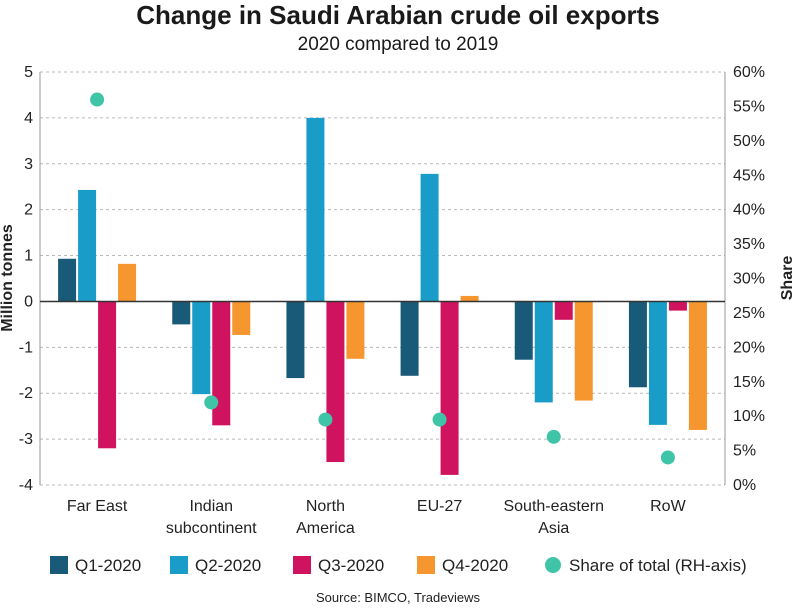 This screenshot has width=799, height=608. I want to click on y2-tick-label: 50%, so click(749, 141).